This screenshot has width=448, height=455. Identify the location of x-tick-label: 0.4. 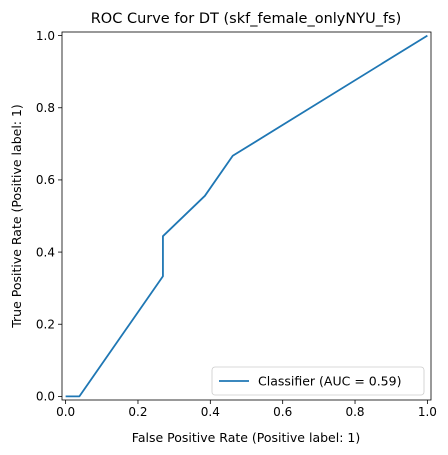
(210, 412).